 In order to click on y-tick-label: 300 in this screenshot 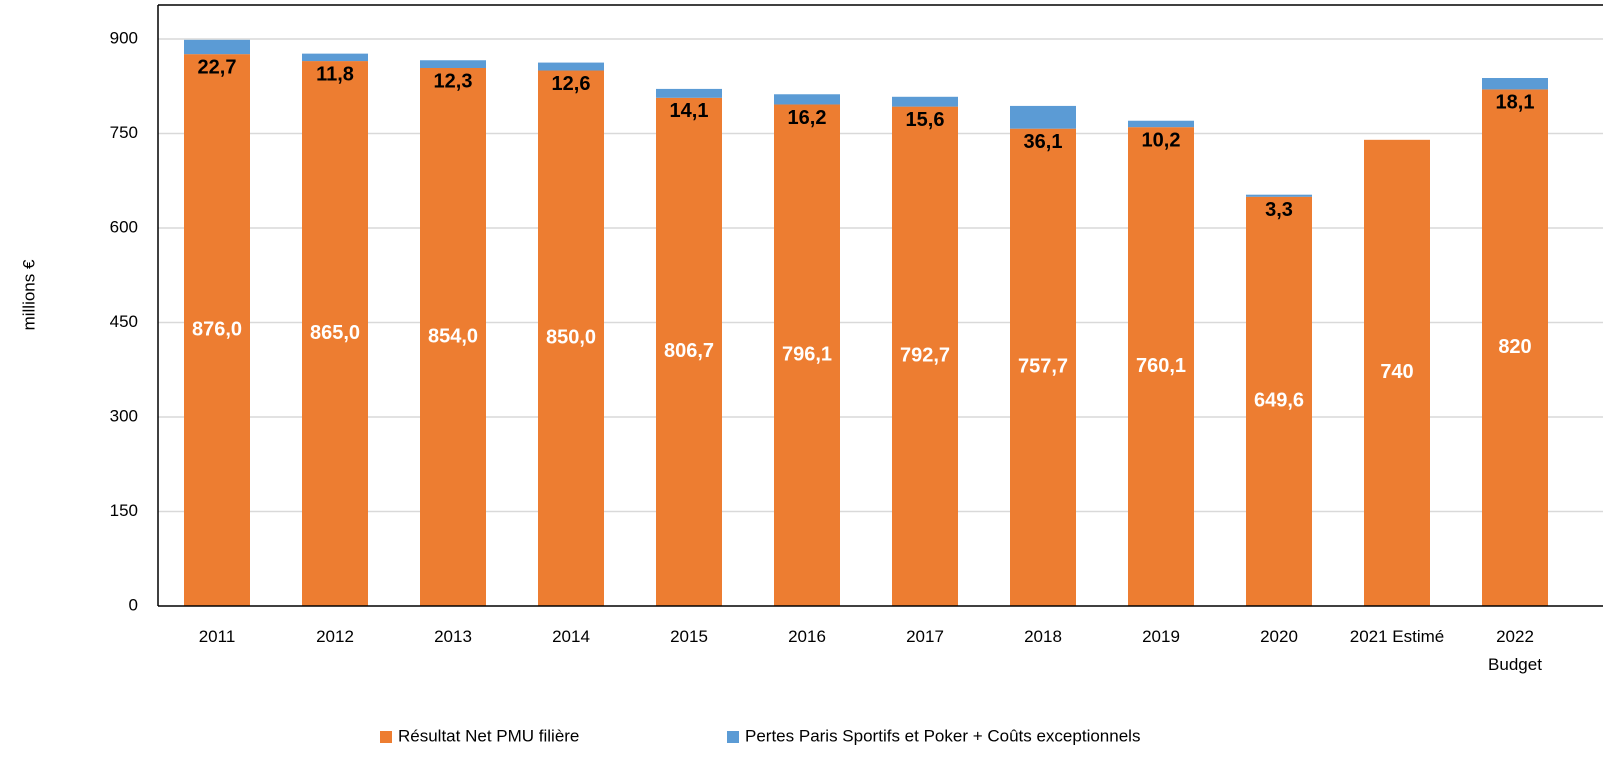, I will do `click(124, 415)`.